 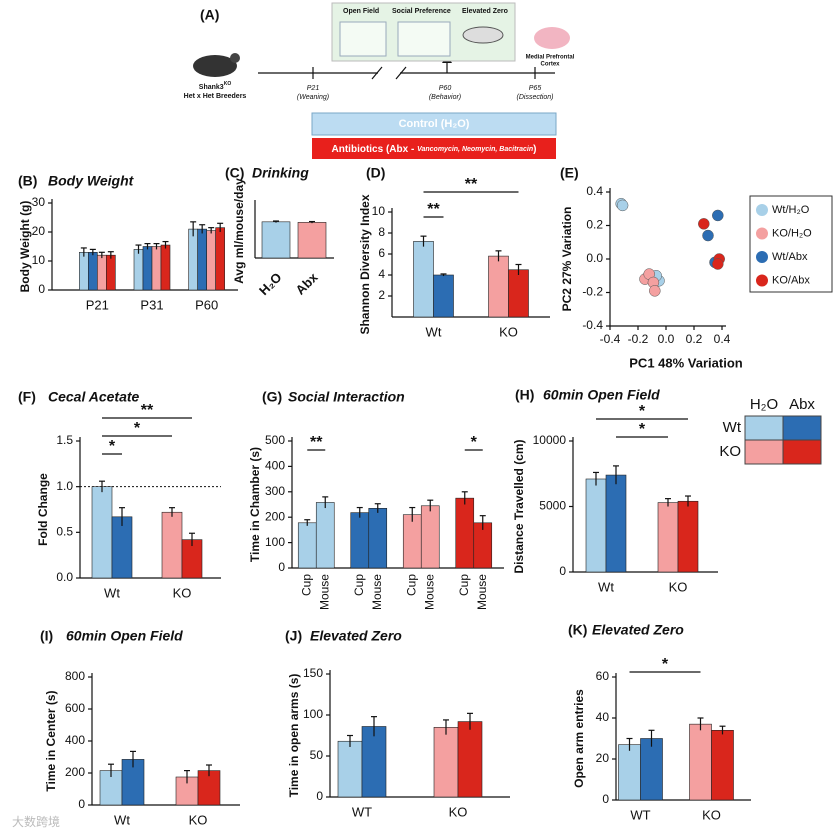 I want to click on y-tick-label: 0.5, so click(x=64, y=532).